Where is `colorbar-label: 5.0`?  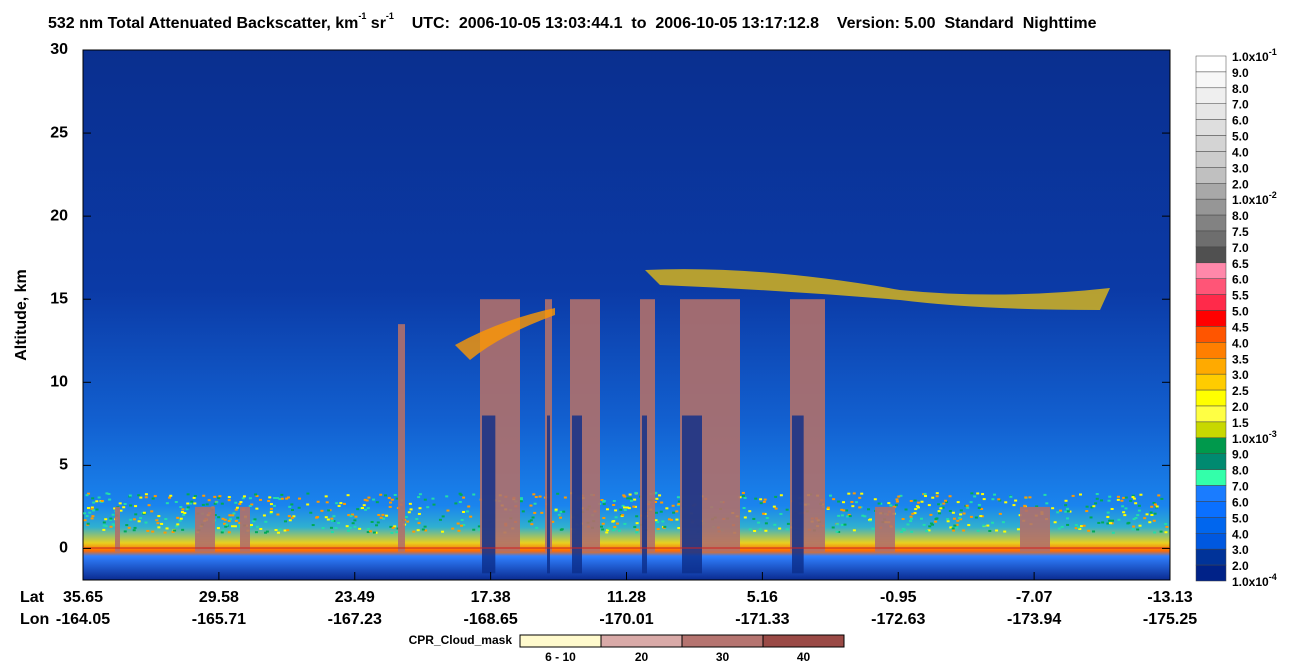
colorbar-label: 5.0 is located at coordinates (1240, 137).